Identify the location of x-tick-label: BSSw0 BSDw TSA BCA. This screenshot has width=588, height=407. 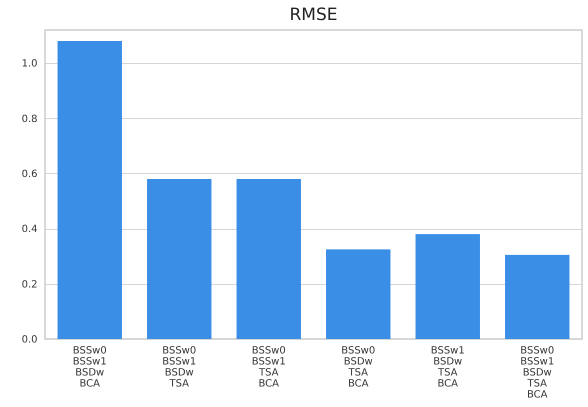
(358, 368).